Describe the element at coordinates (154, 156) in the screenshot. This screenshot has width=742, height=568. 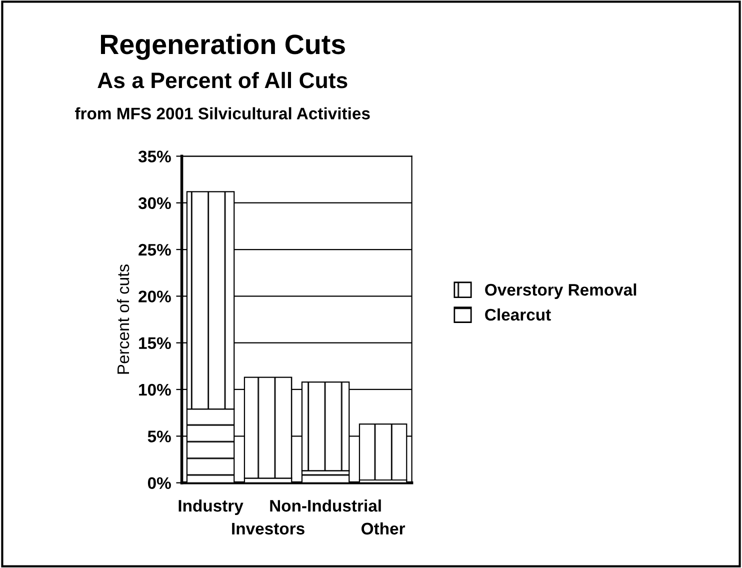
I see `y-tick-label: 35%` at that location.